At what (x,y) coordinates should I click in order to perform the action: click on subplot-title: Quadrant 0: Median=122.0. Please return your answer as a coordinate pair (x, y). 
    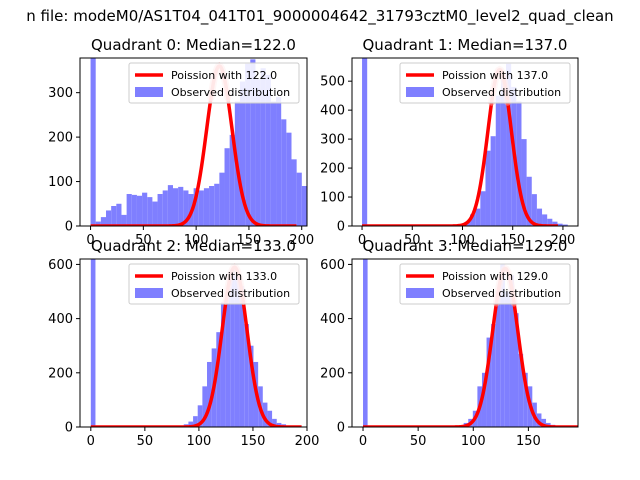
    Looking at the image, I should click on (193, 45).